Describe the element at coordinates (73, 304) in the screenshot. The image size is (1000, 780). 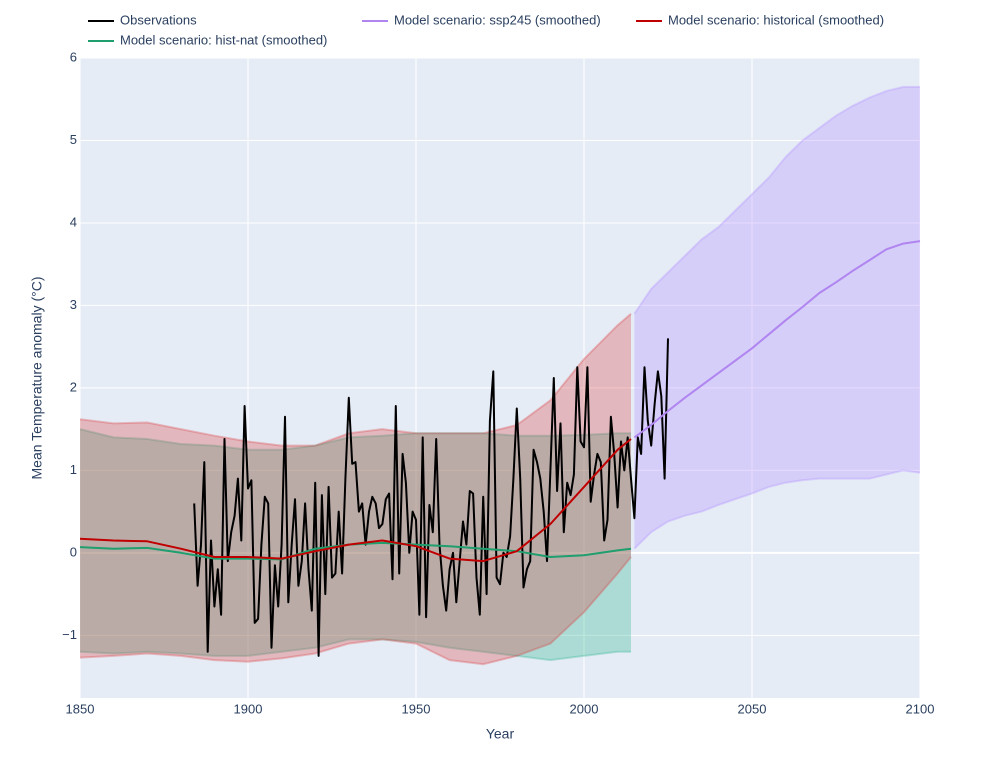
I see `y-tick-label: 3` at that location.